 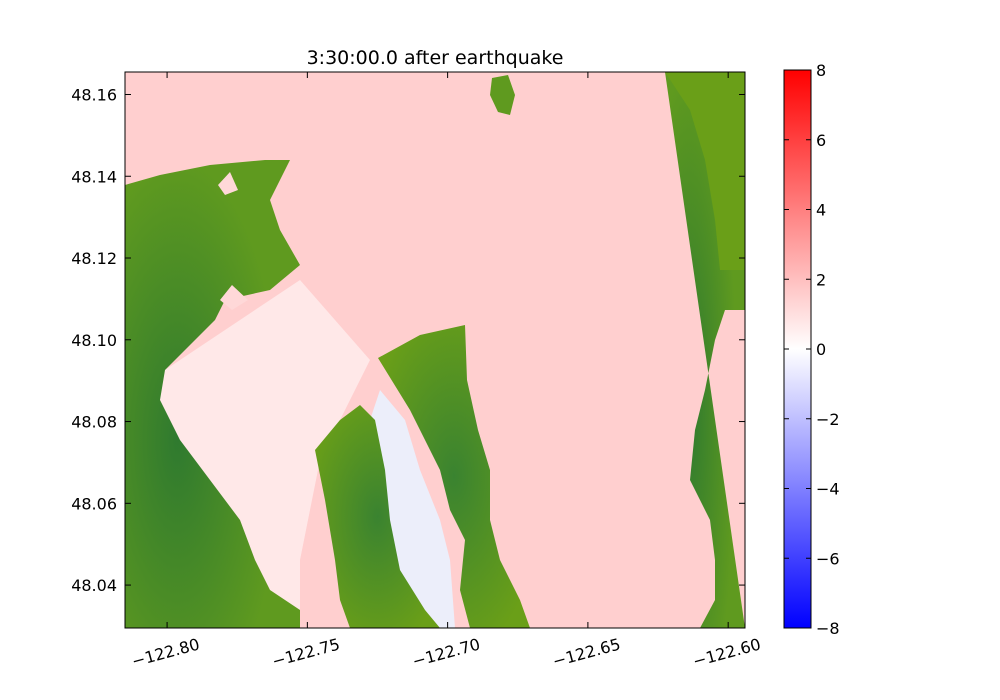 What do you see at coordinates (412, 509) in the screenshot?
I see `water-field-inlet` at bounding box center [412, 509].